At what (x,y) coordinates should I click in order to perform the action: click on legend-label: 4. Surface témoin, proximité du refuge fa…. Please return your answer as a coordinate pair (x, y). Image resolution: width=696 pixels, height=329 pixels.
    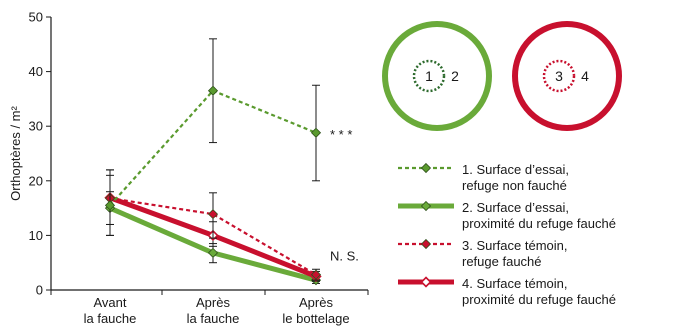
    Looking at the image, I should click on (539, 292).